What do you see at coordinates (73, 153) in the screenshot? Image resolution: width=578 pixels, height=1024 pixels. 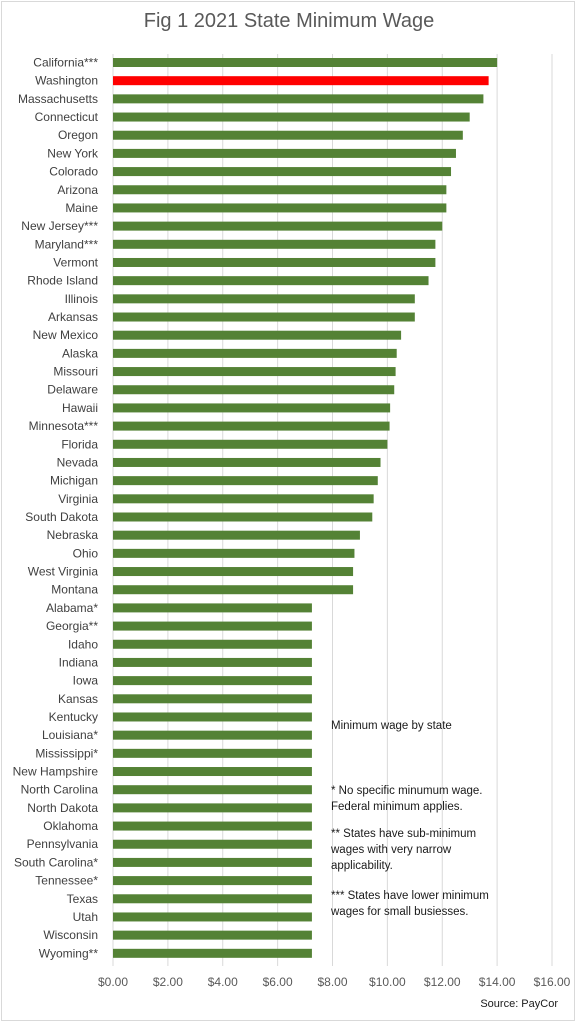 I see `category-label: New York` at bounding box center [73, 153].